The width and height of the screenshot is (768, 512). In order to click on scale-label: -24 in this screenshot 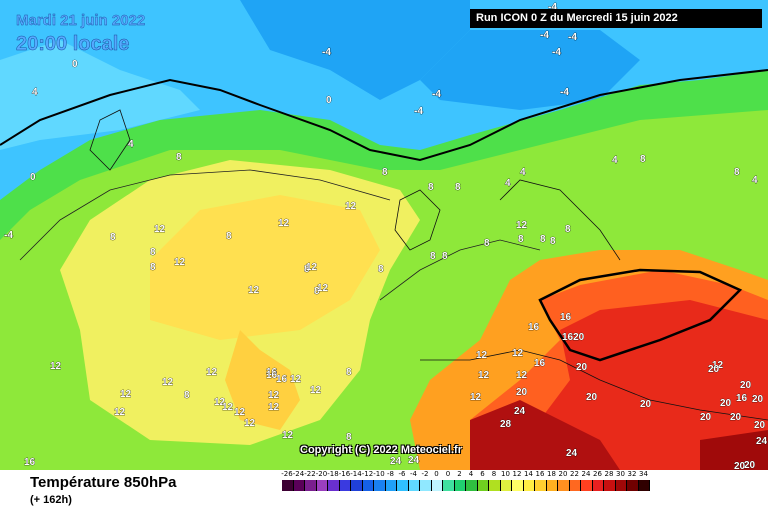, I will do `click(298, 474)`.